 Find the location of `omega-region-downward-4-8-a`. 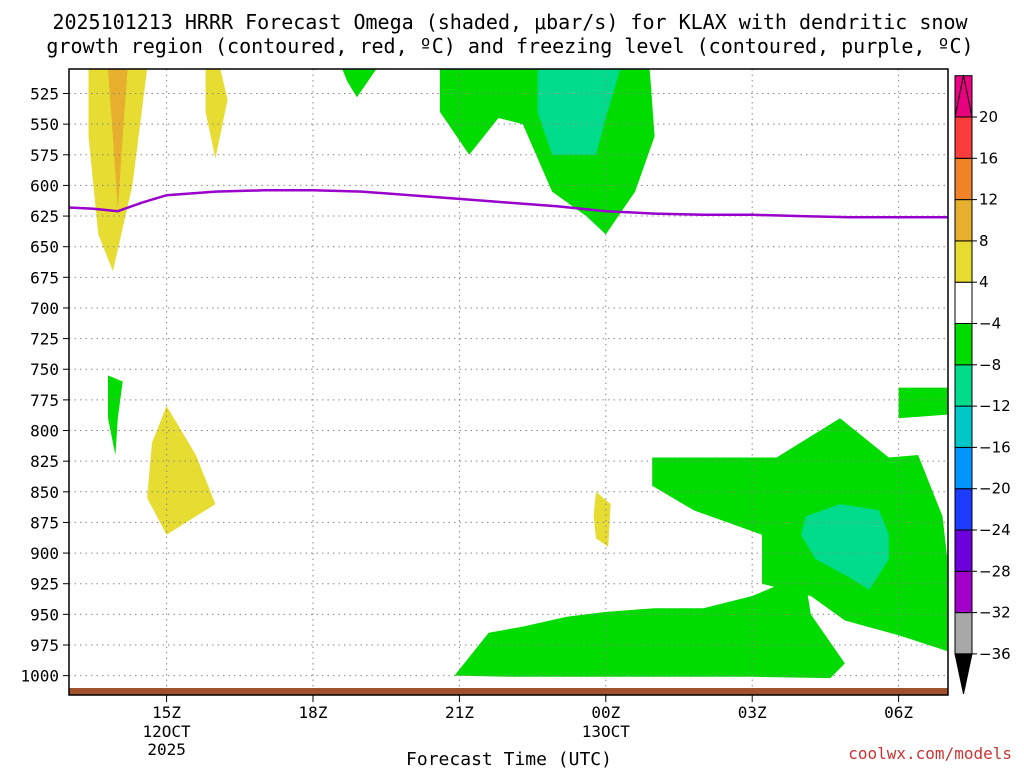

omega-region-downward-4-8-a is located at coordinates (359, 83).